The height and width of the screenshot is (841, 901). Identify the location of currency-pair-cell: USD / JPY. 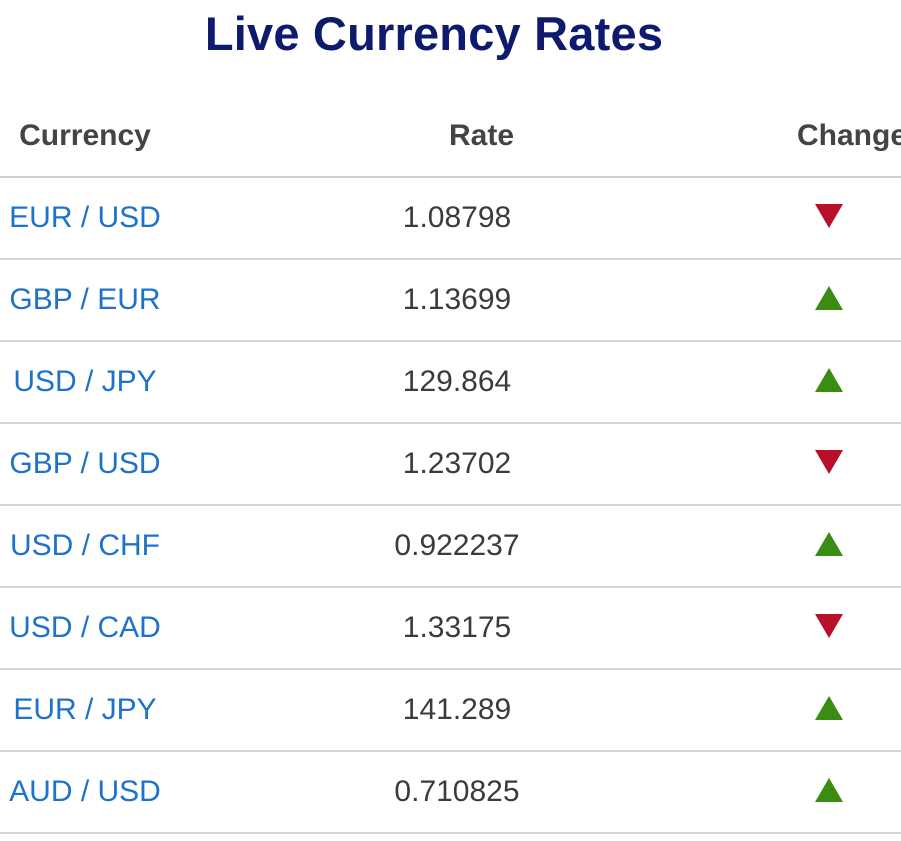
(85, 382).